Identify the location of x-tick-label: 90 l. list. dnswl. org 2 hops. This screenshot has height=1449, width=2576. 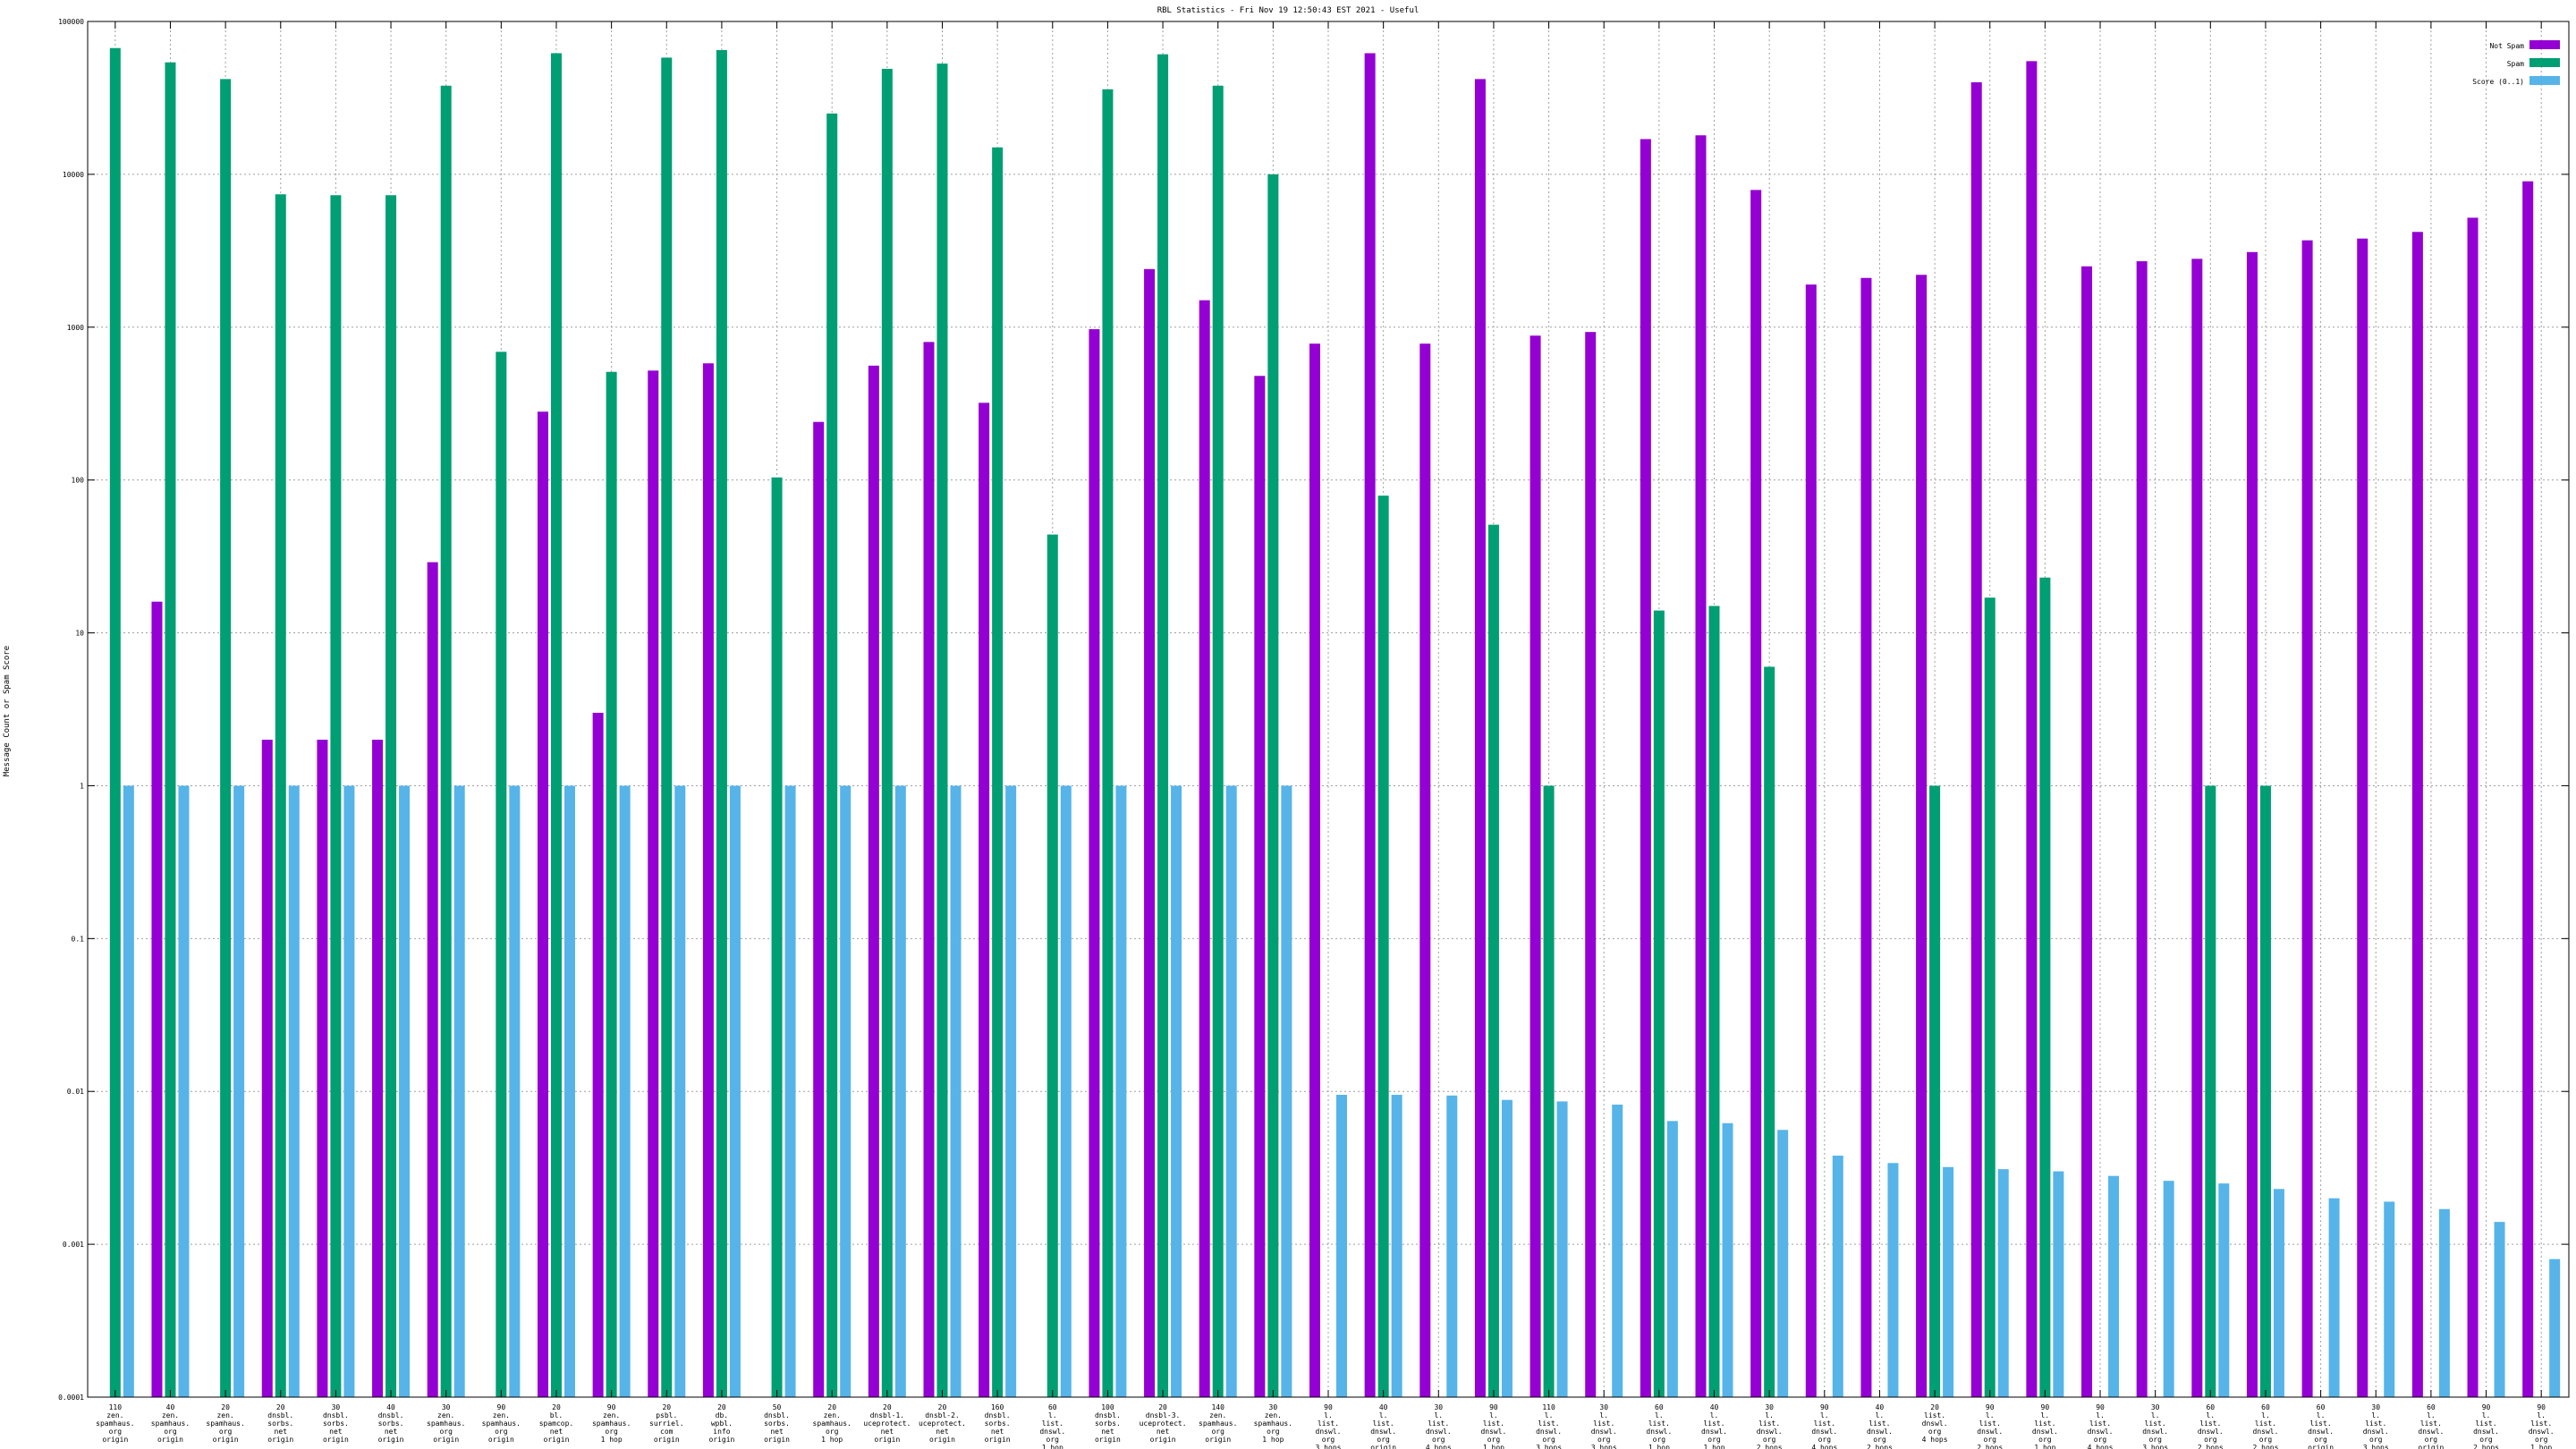
(1990, 1426).